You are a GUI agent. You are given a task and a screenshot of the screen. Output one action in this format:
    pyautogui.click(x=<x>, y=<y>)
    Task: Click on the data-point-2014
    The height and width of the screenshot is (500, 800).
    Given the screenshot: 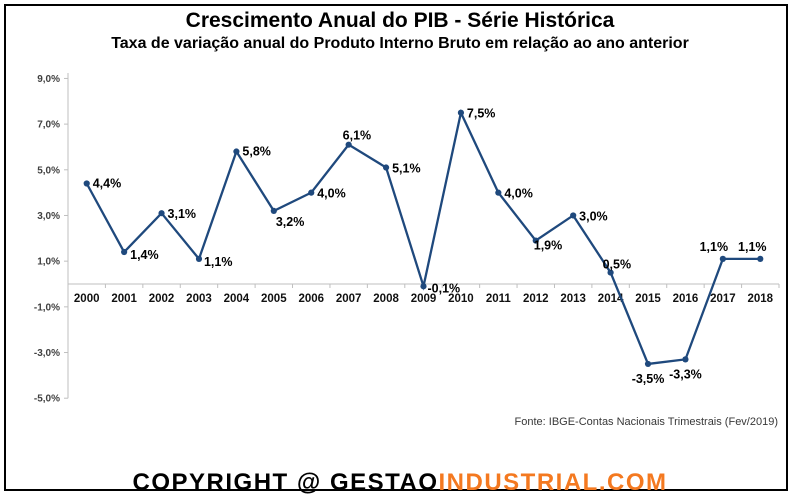 What is the action you would take?
    pyautogui.click(x=610, y=272)
    